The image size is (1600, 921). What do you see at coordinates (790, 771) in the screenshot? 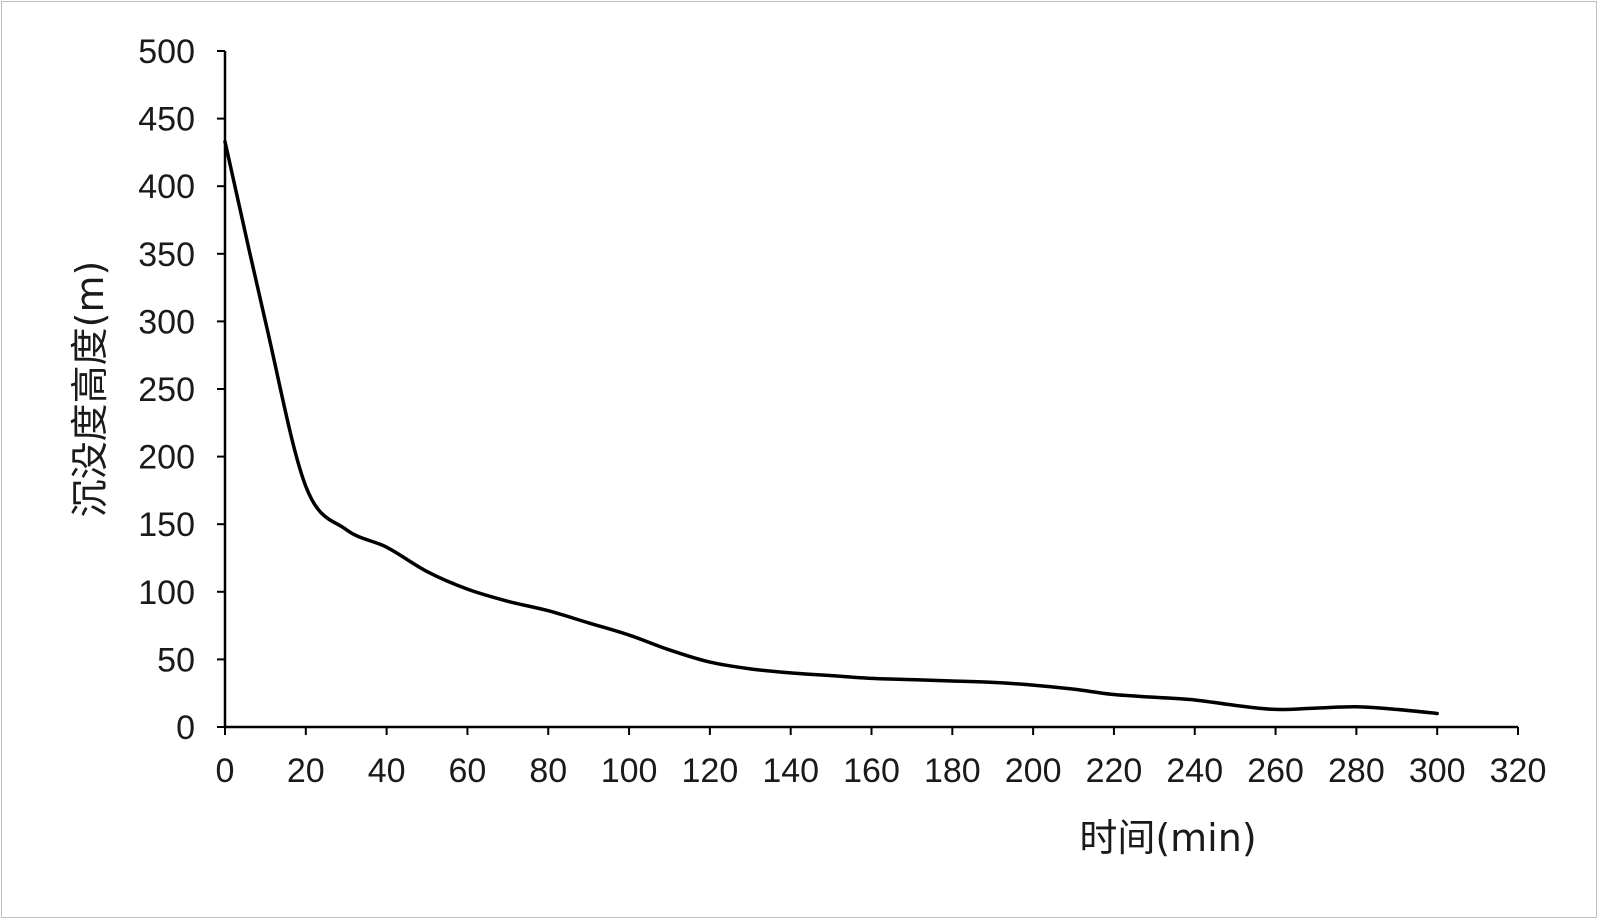
I see `x-tick-label: 140` at bounding box center [790, 771].